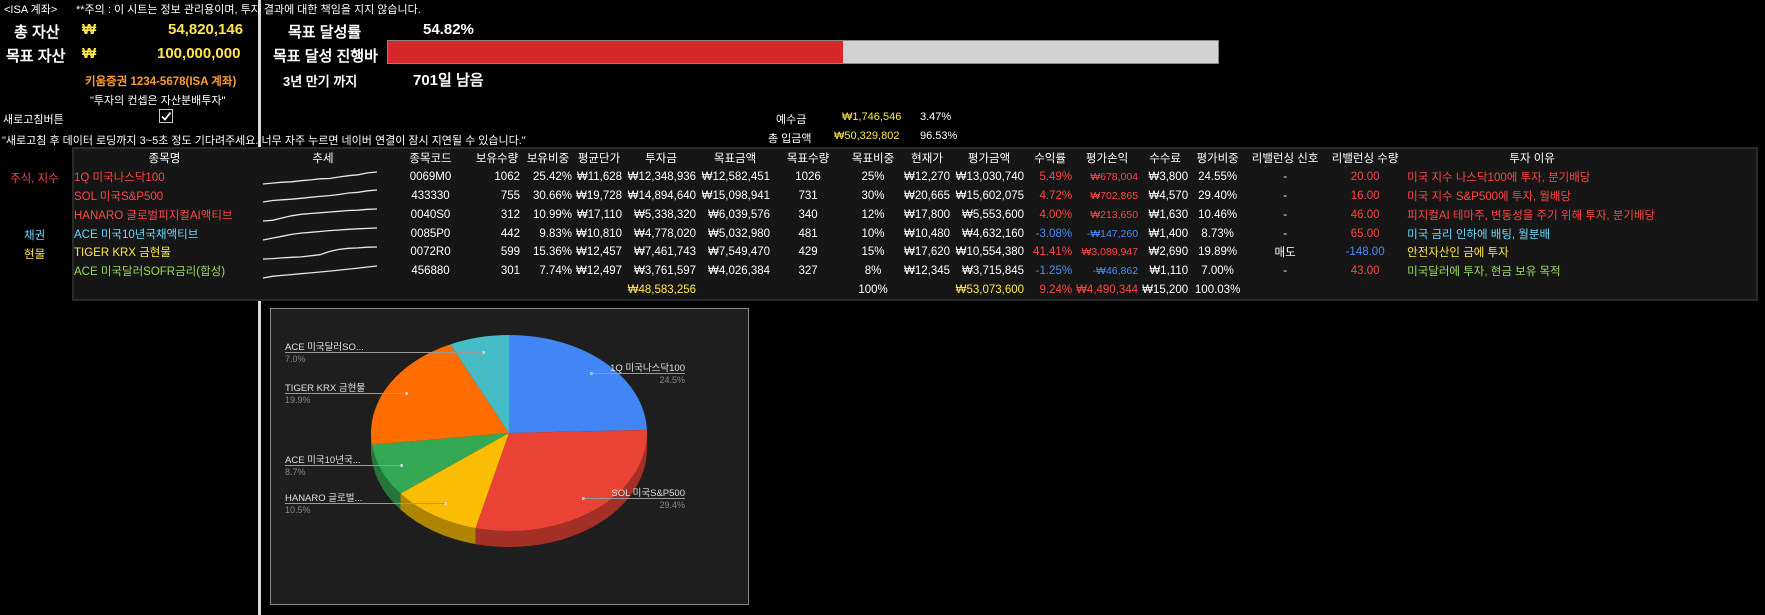 The width and height of the screenshot is (1765, 615). I want to click on column-header: 보유수량, so click(497, 159).